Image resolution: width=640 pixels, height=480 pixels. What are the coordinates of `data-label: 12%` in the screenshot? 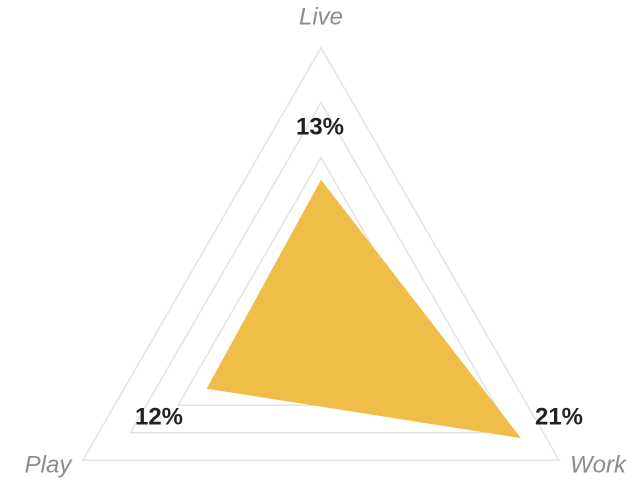 It's located at (159, 416).